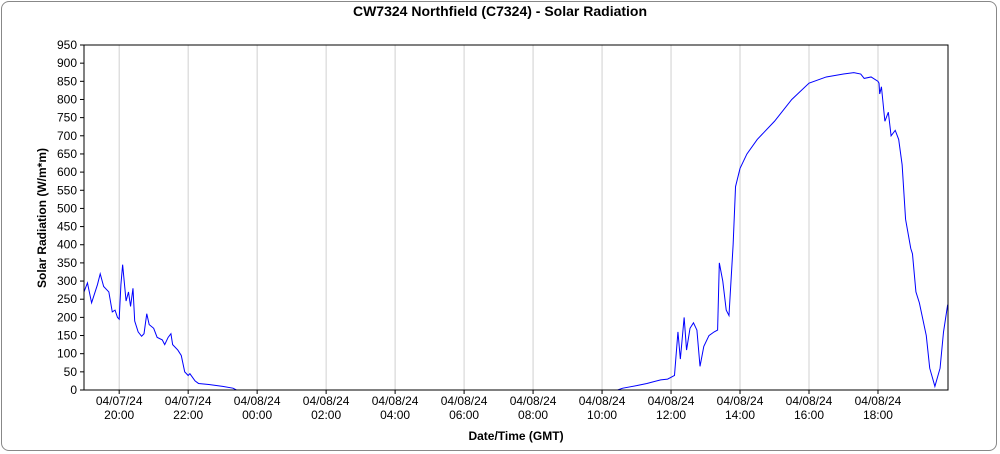 The height and width of the screenshot is (454, 1000). Describe the element at coordinates (67, 99) in the screenshot. I see `y-tick-label: 800` at that location.